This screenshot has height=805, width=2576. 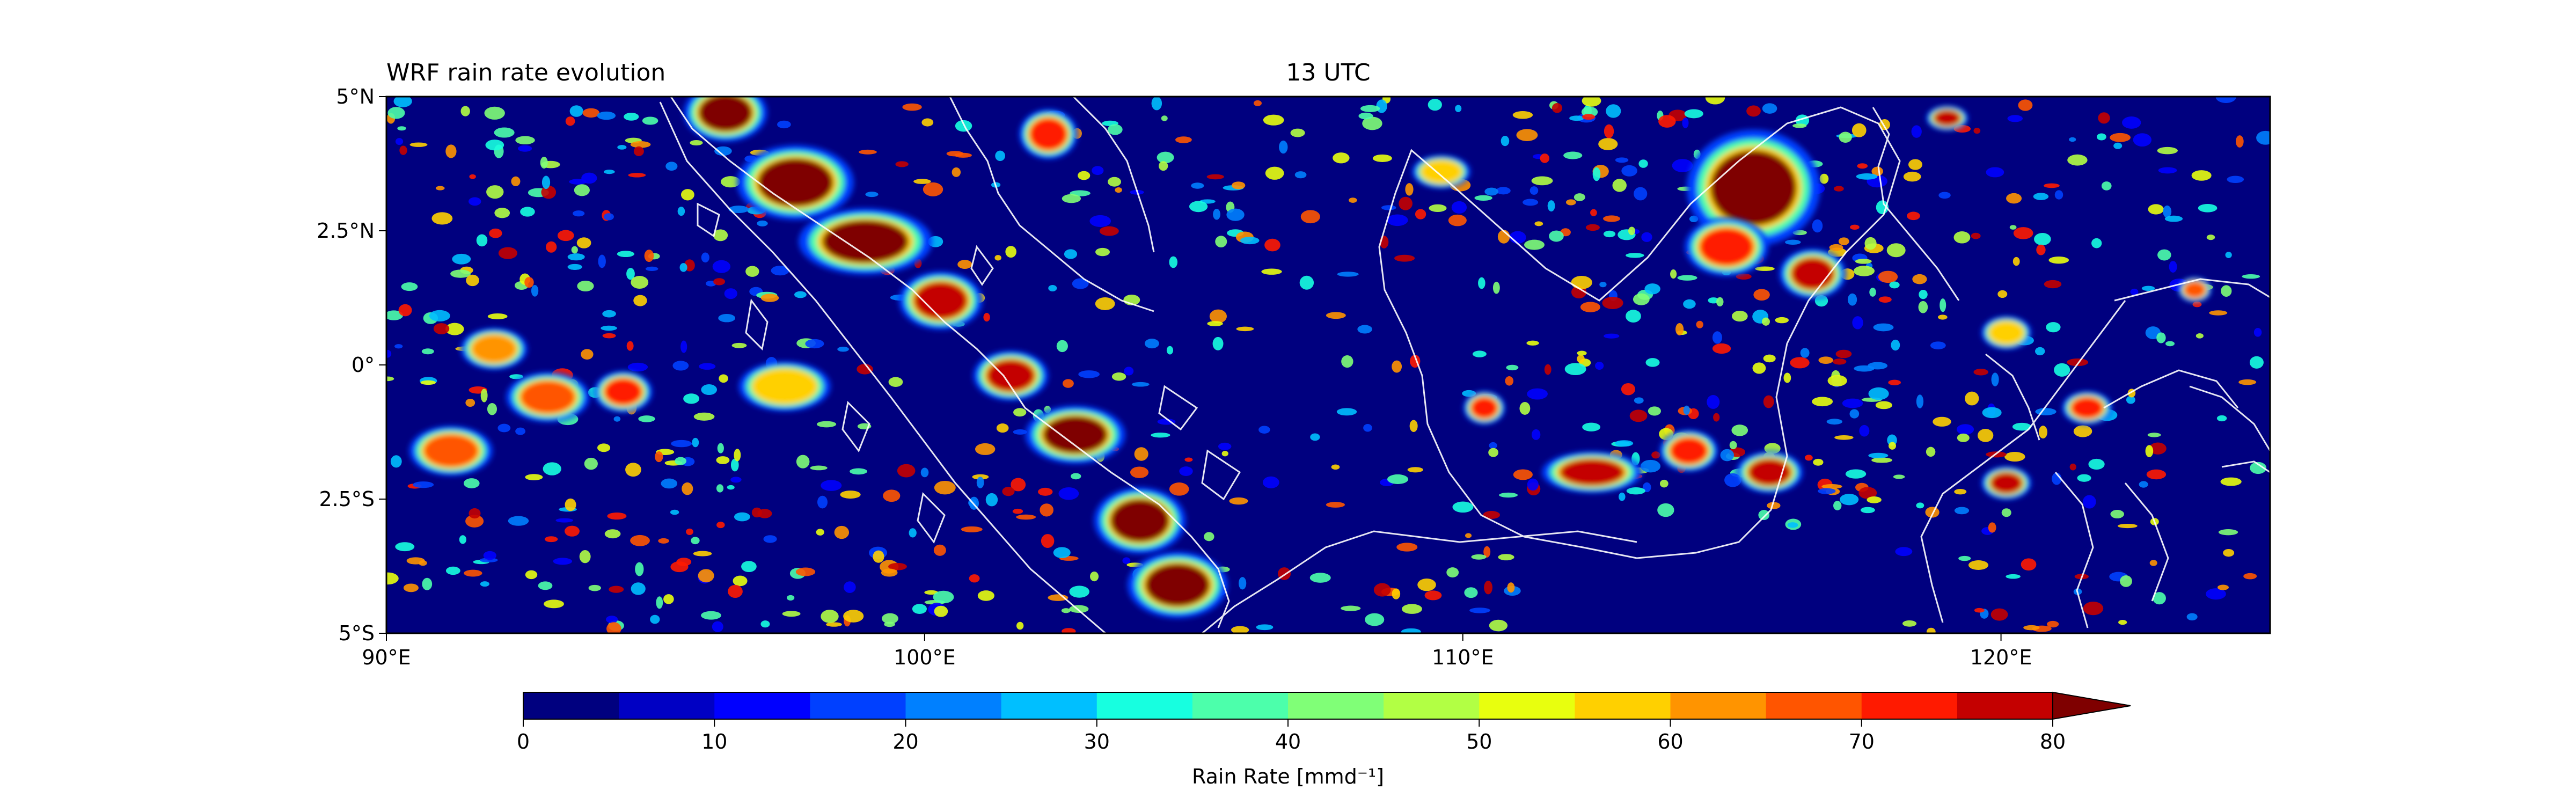 I want to click on coastline-islands-west, so click(x=821, y=373).